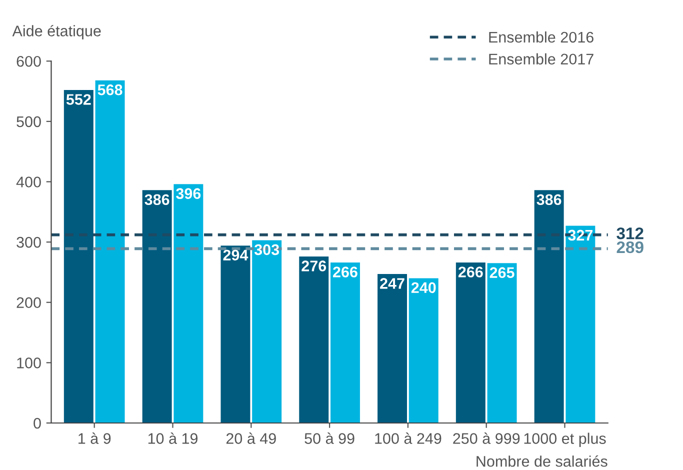 The image size is (683, 470). Describe the element at coordinates (29, 363) in the screenshot. I see `y-tick-label: 100` at that location.